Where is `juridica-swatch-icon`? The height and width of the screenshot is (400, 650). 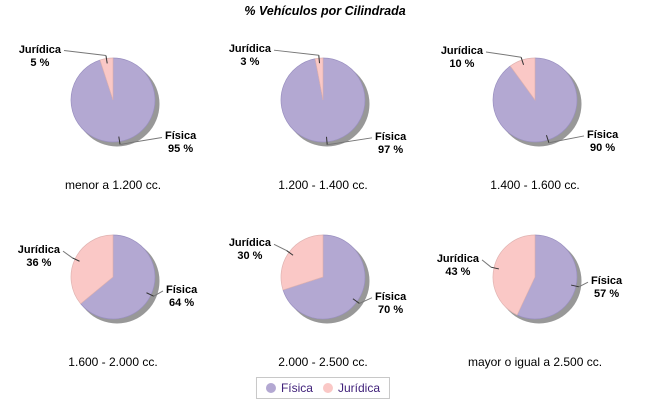
juridica-swatch-icon is located at coordinates (327, 388).